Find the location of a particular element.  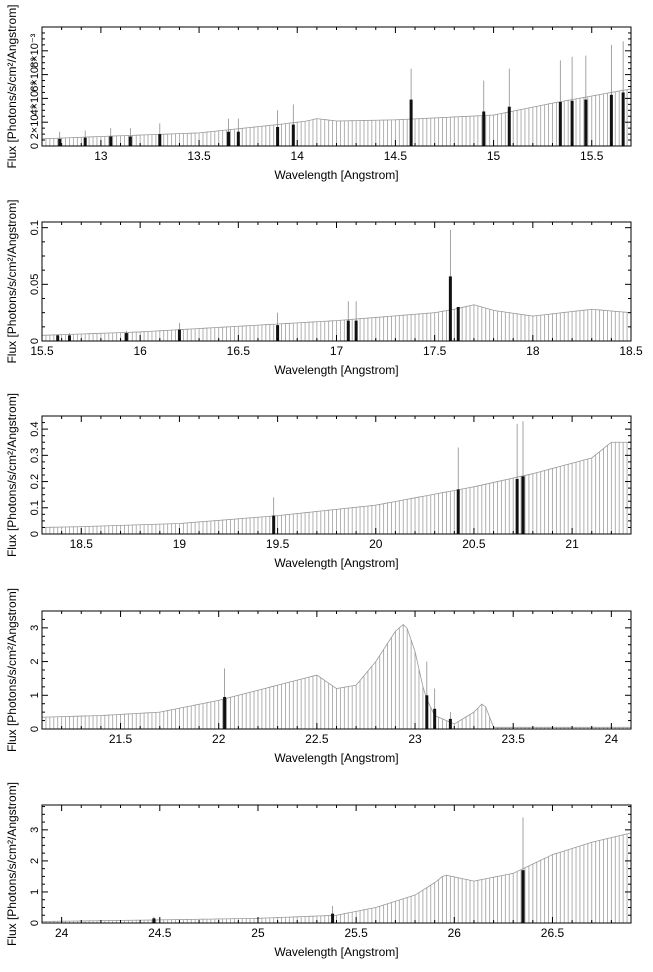

x-tick-label: 13.5 is located at coordinates (199, 156).